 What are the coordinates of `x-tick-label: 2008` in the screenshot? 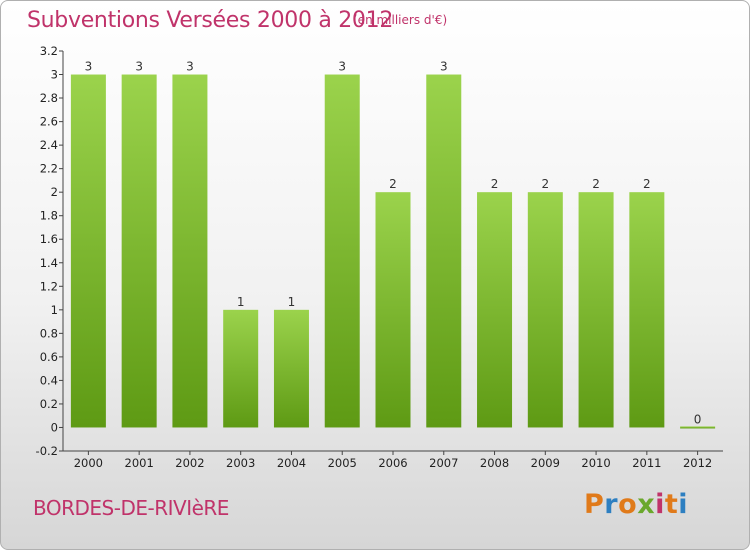 It's located at (494, 463).